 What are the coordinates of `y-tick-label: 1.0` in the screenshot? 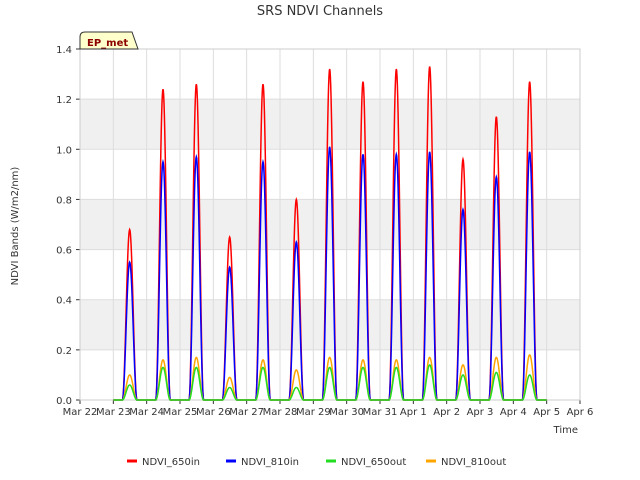 It's located at (64, 150).